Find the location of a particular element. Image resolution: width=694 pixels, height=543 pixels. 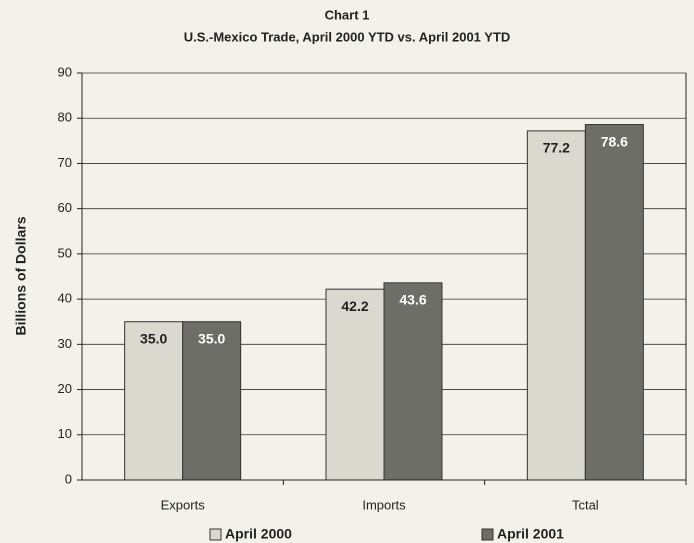

y-tick-label: 60 is located at coordinates (65, 207).